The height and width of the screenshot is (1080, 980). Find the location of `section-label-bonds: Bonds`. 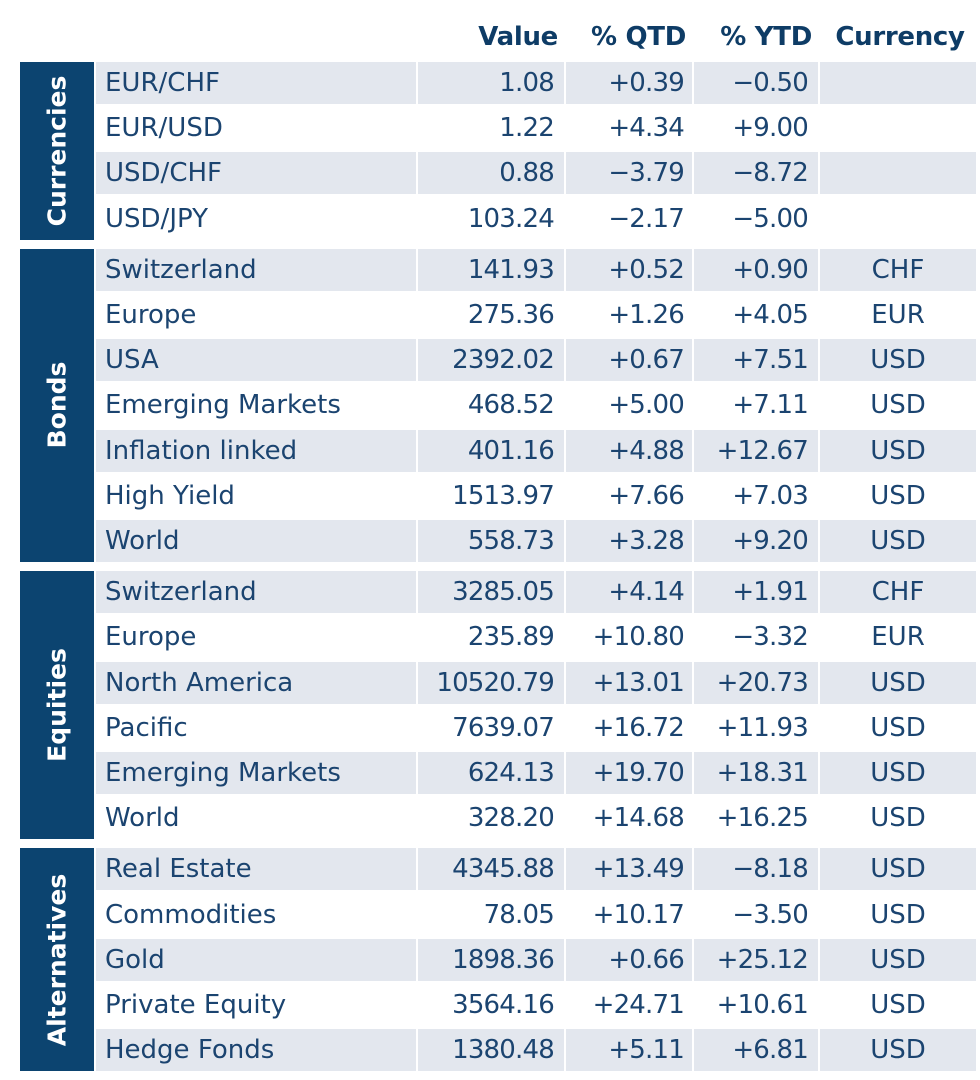

section-label-bonds: Bonds is located at coordinates (57, 405).